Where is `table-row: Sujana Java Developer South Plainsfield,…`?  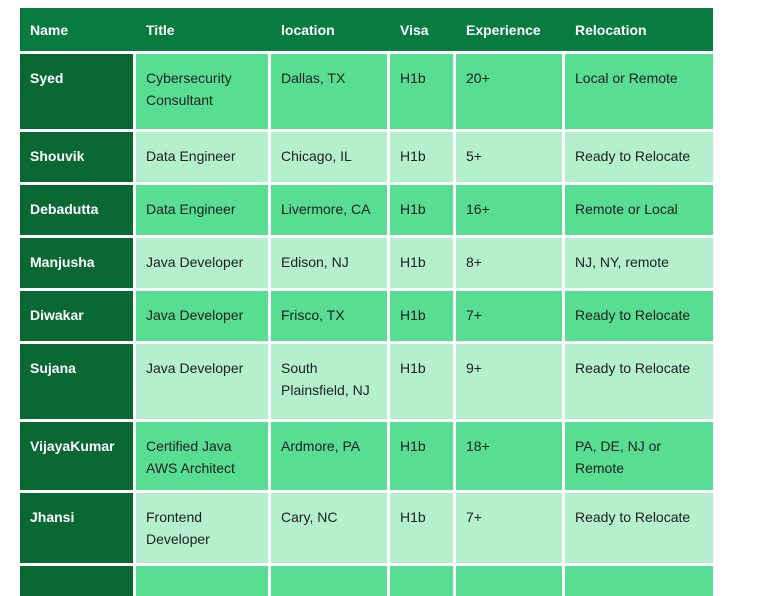
table-row: Sujana Java Developer South Plainsfield,… is located at coordinates (366, 381).